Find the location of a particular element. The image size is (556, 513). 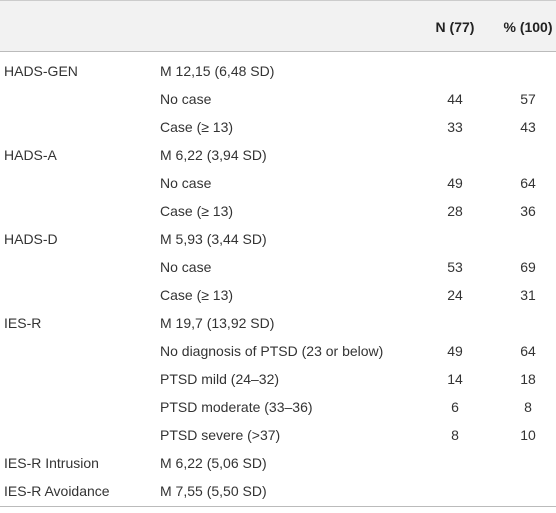

count: 44 is located at coordinates (455, 99).